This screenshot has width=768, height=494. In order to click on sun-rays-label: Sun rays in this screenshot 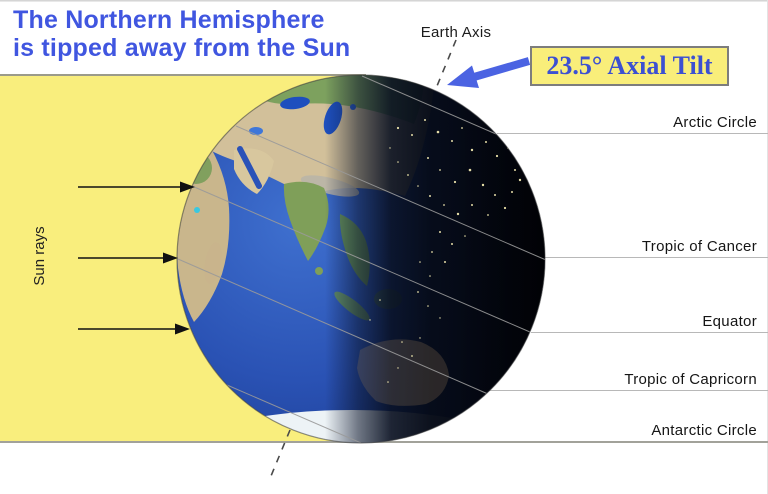, I will do `click(39, 256)`.